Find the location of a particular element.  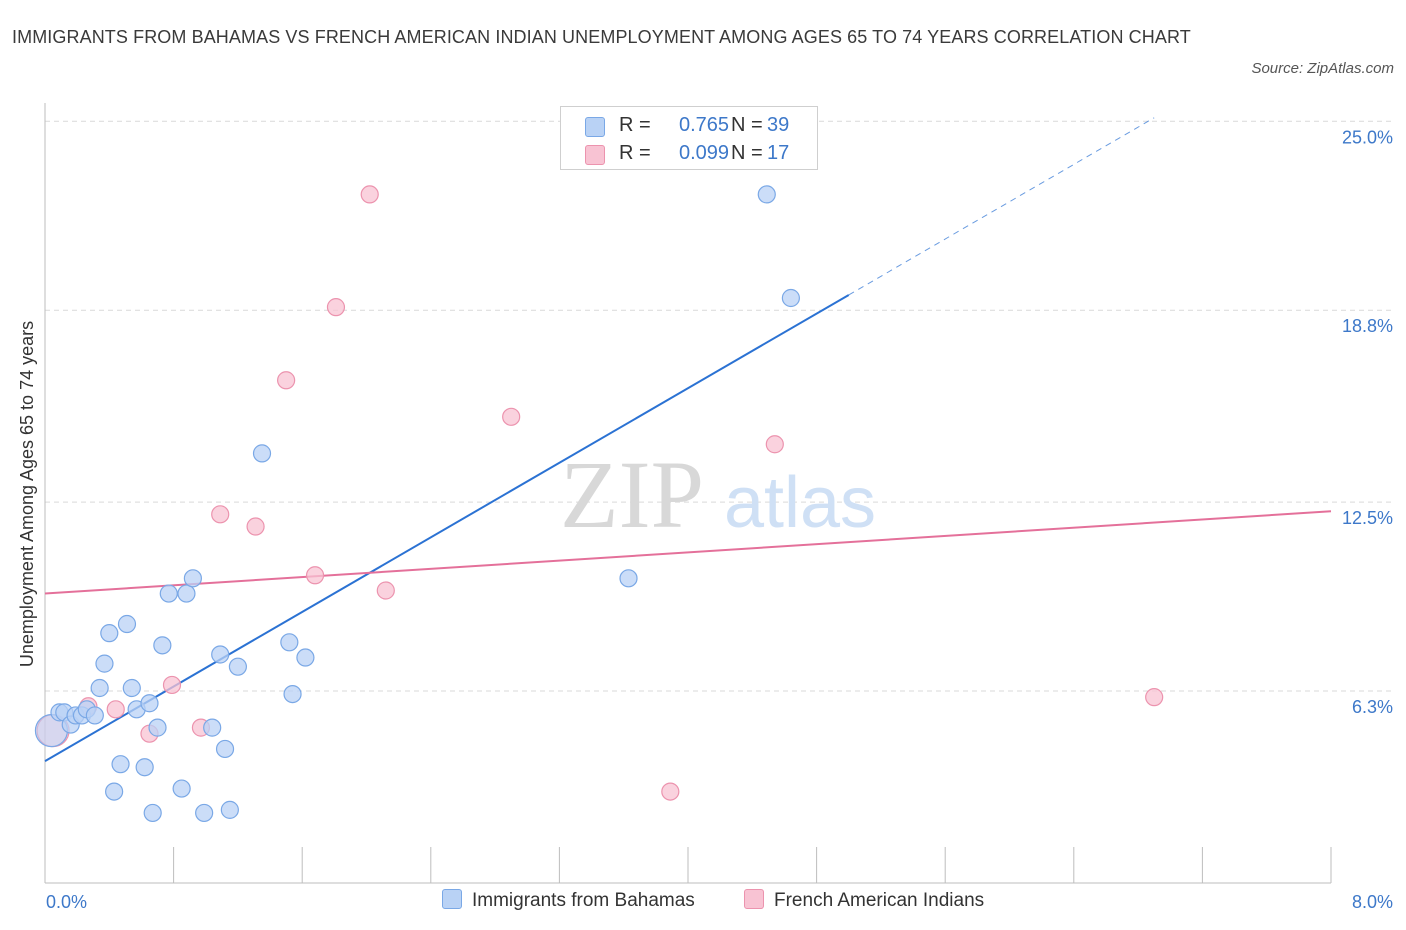

y-axis-label: Unemployment Among Ages 65 to 74 years is located at coordinates (27, 494).